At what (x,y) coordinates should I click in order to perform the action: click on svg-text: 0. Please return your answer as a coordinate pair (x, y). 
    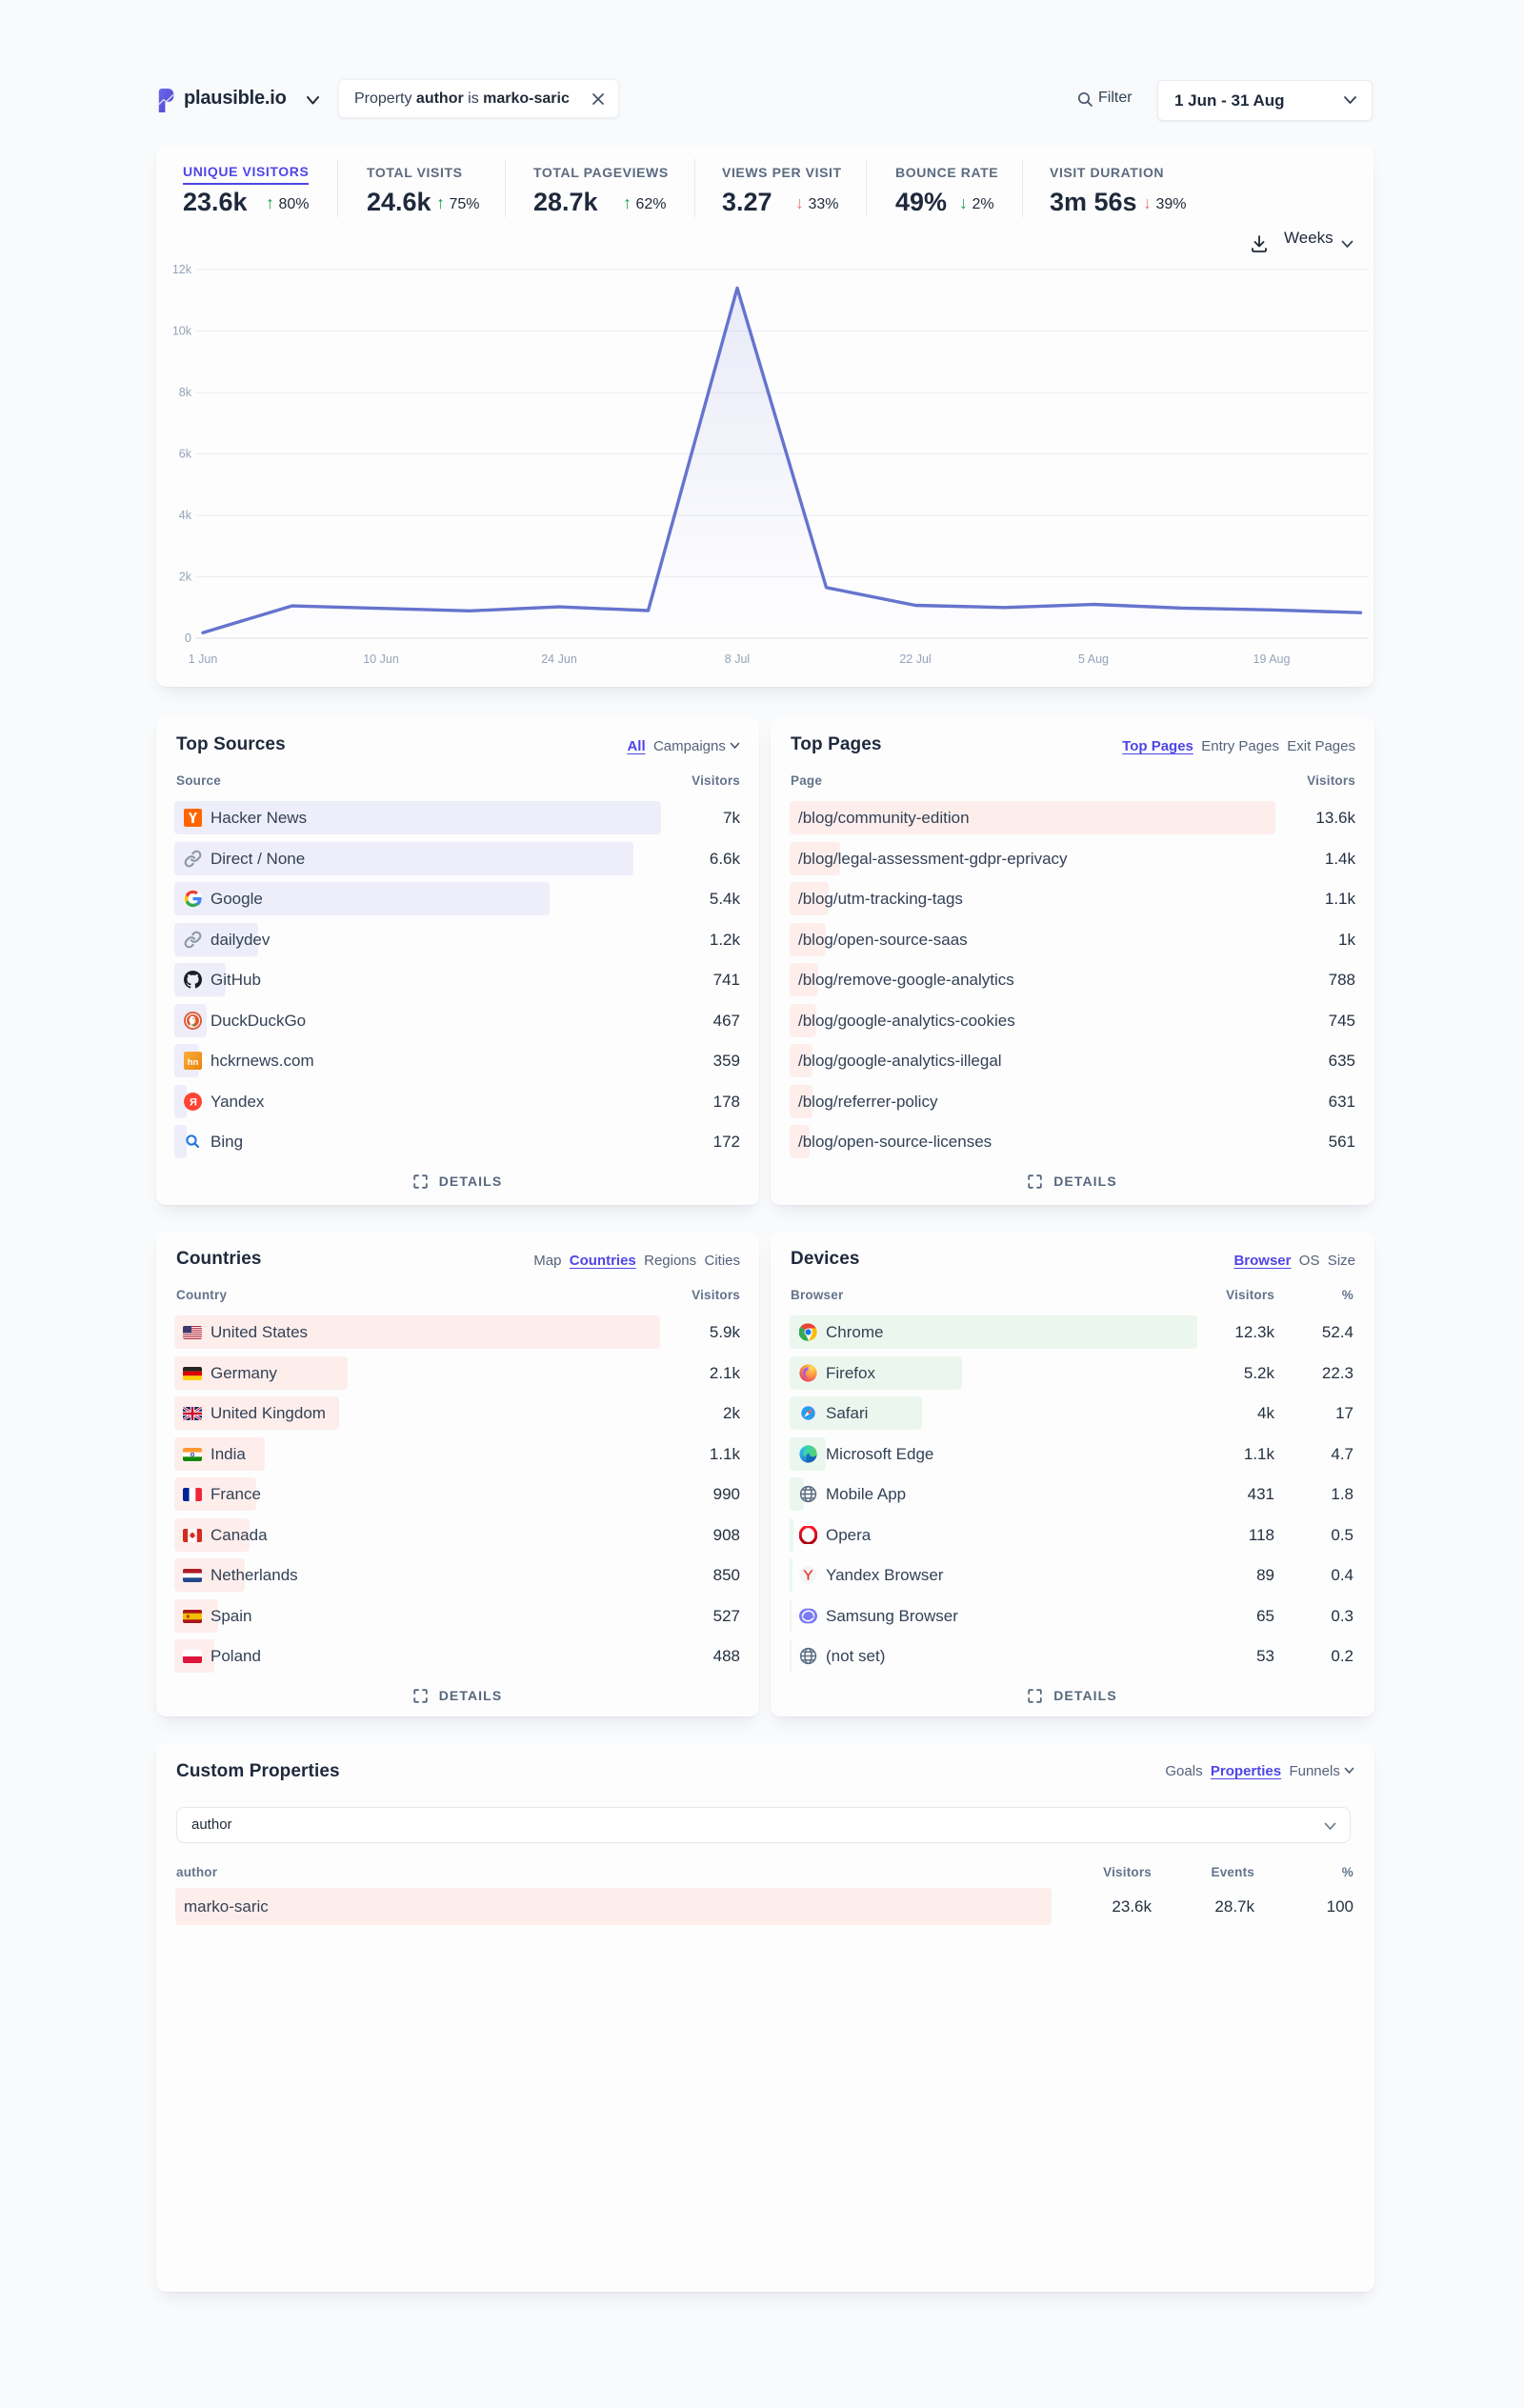
    Looking at the image, I should click on (188, 638).